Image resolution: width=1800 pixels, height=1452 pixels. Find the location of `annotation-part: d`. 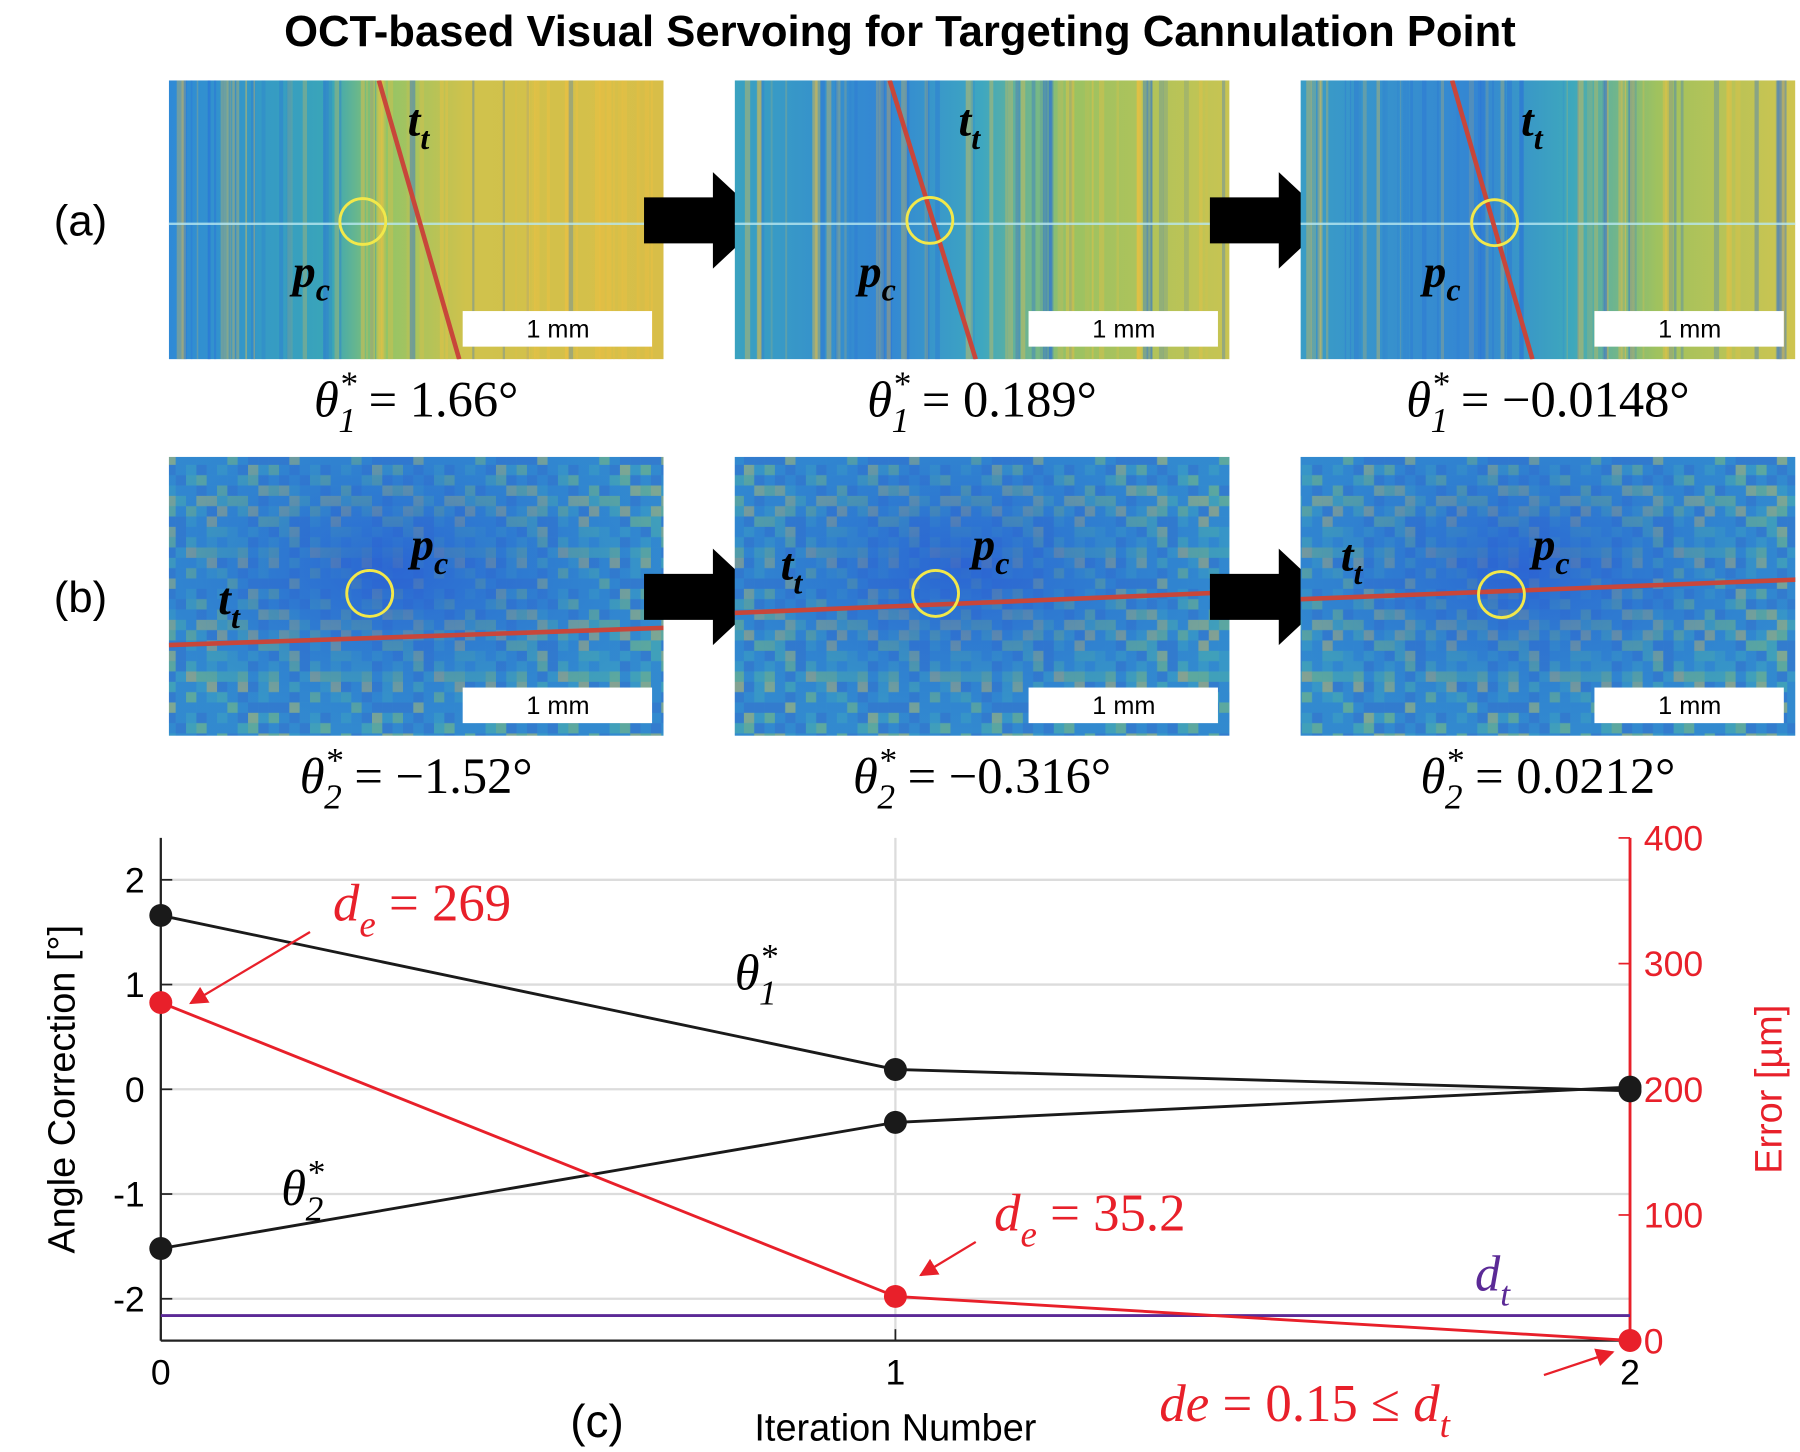

annotation-part: d is located at coordinates (1426, 1404).